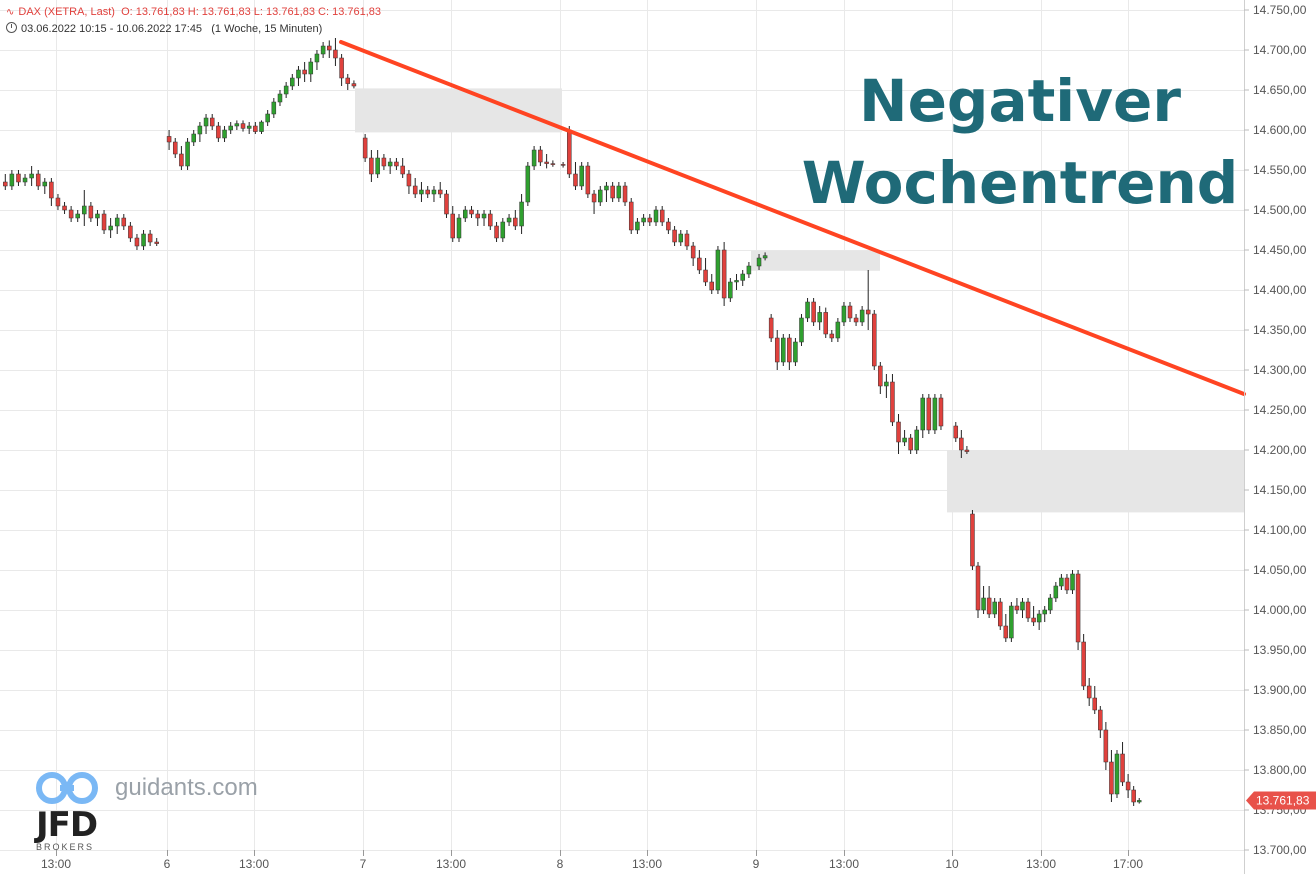  I want to click on y-tick-label: 14.150,00, so click(1280, 490).